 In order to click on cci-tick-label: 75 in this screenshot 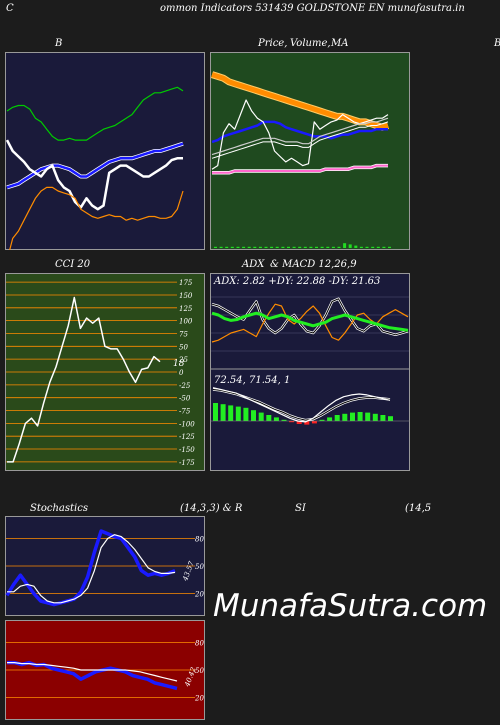, I will do `click(183, 334)`.